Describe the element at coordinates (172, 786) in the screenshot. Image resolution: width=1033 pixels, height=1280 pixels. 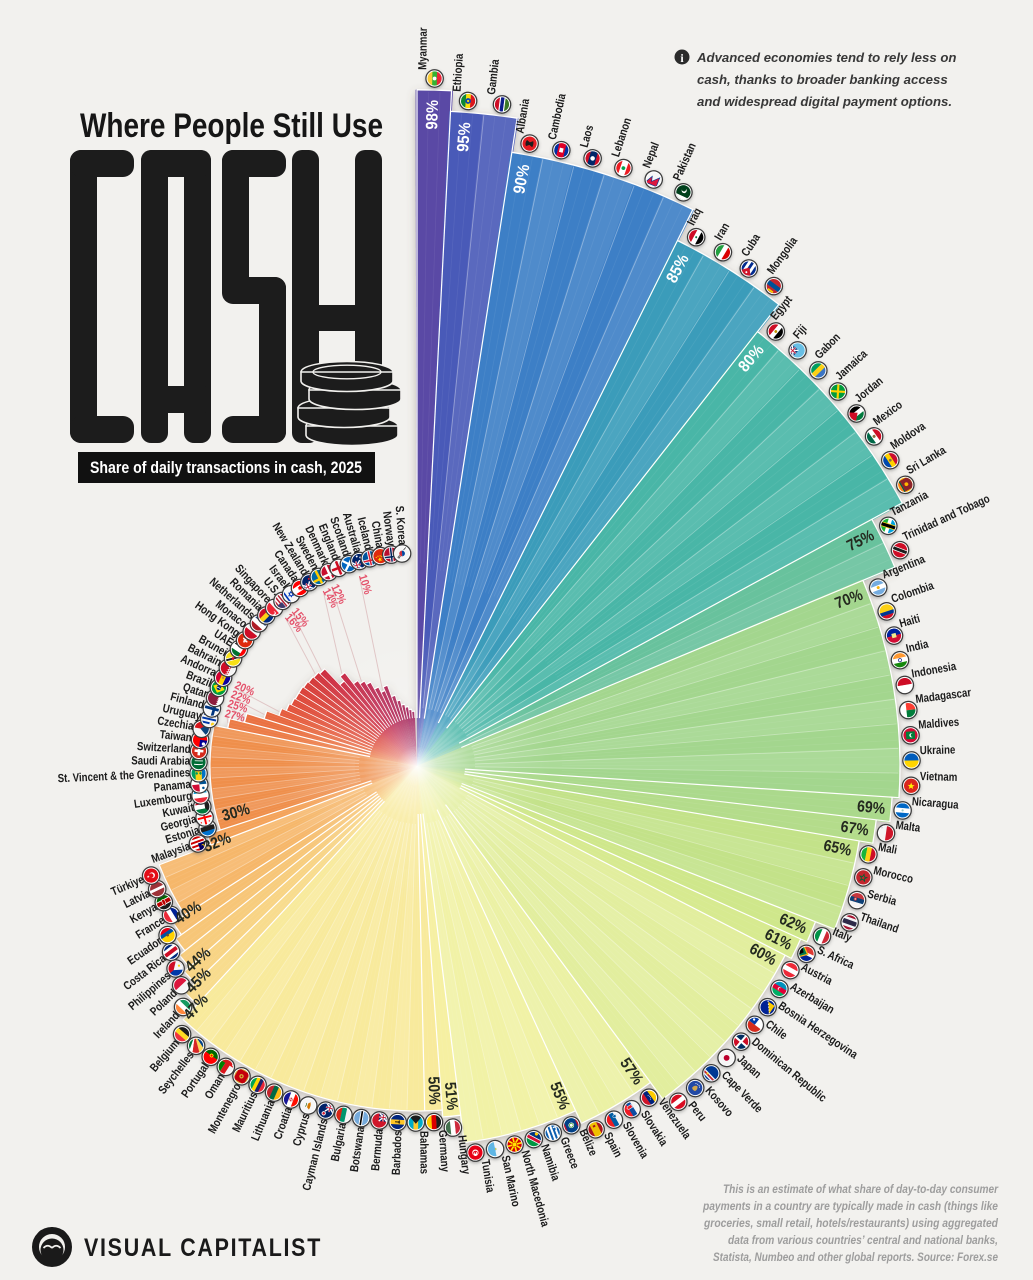
I see `svg-text: Panama` at that location.